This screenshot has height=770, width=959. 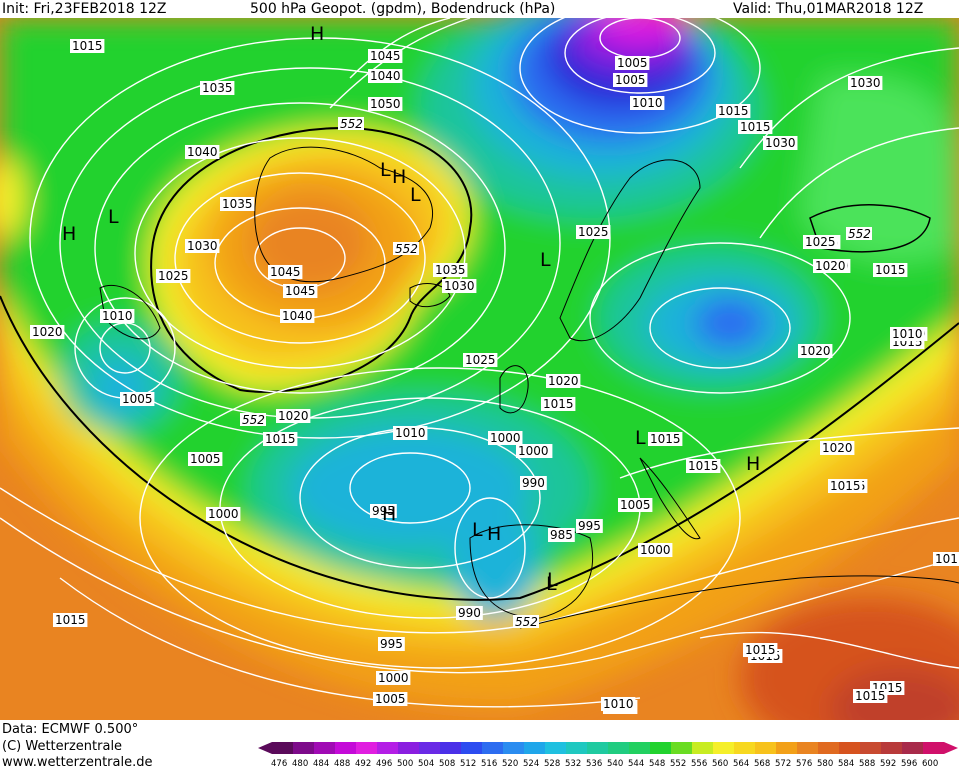 I want to click on iberia-coast, so click(x=531, y=571).